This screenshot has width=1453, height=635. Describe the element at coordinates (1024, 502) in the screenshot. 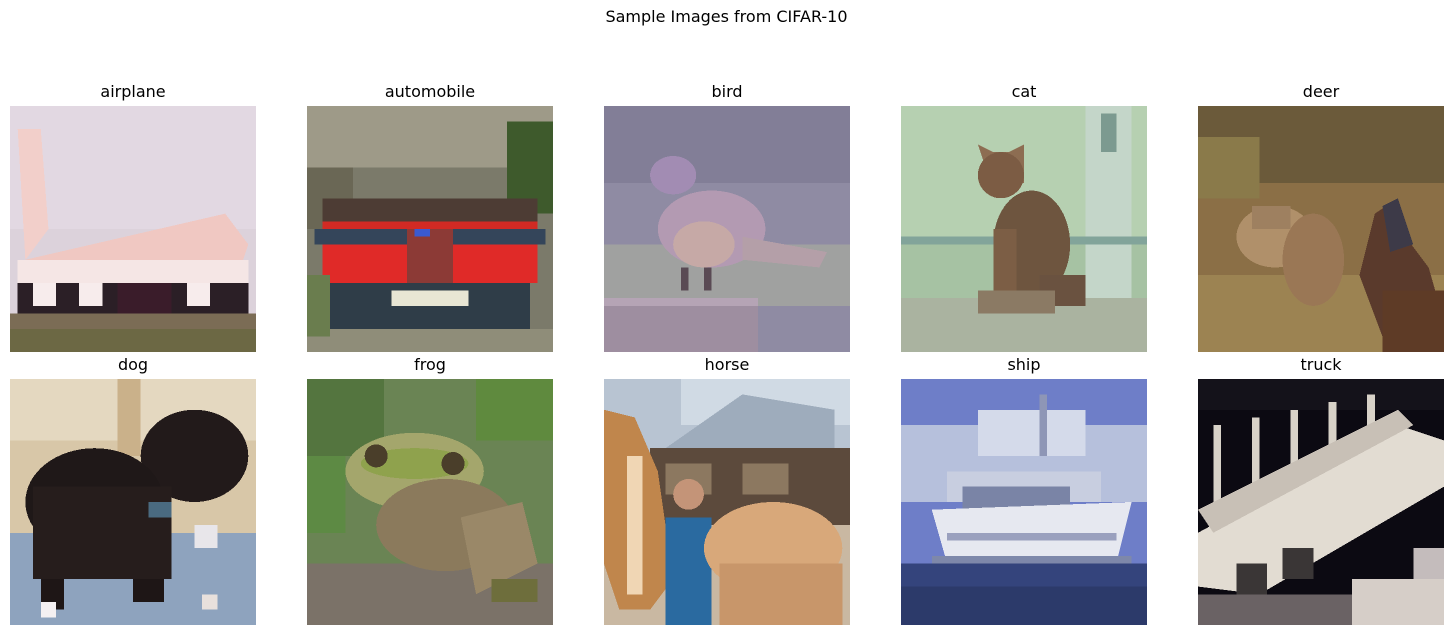

I see `ship-image` at that location.